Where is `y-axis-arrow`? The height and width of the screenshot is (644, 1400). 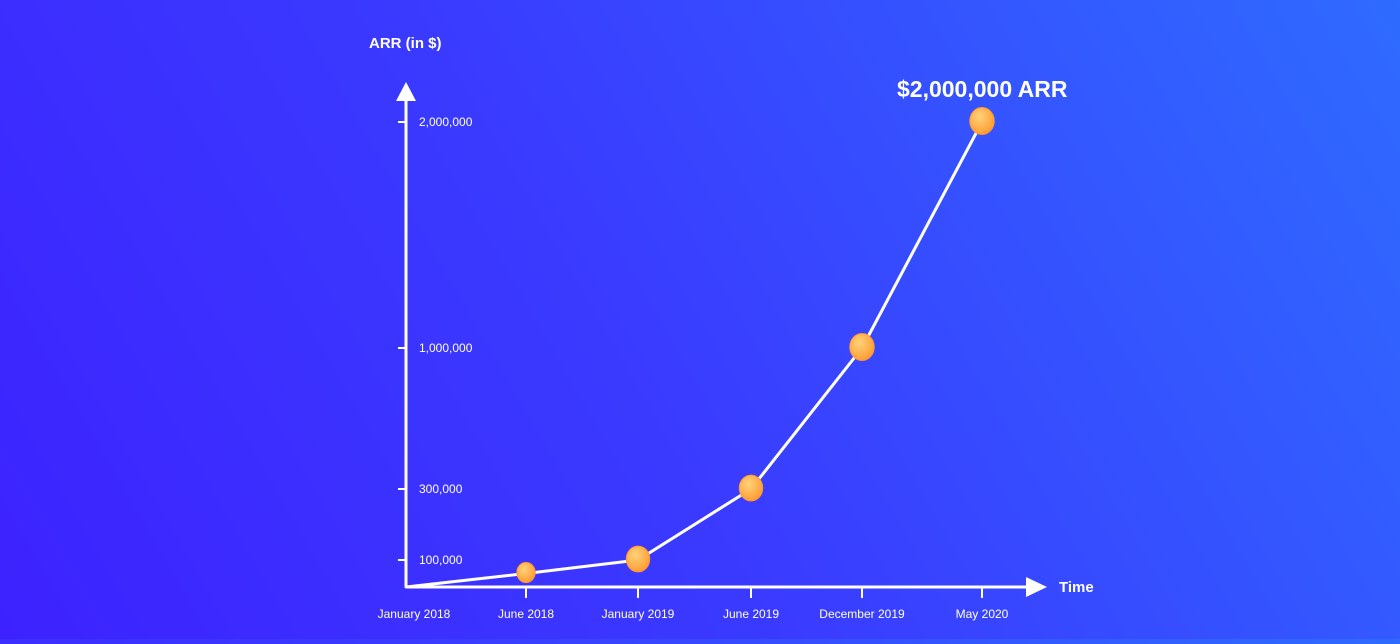 y-axis-arrow is located at coordinates (406, 91).